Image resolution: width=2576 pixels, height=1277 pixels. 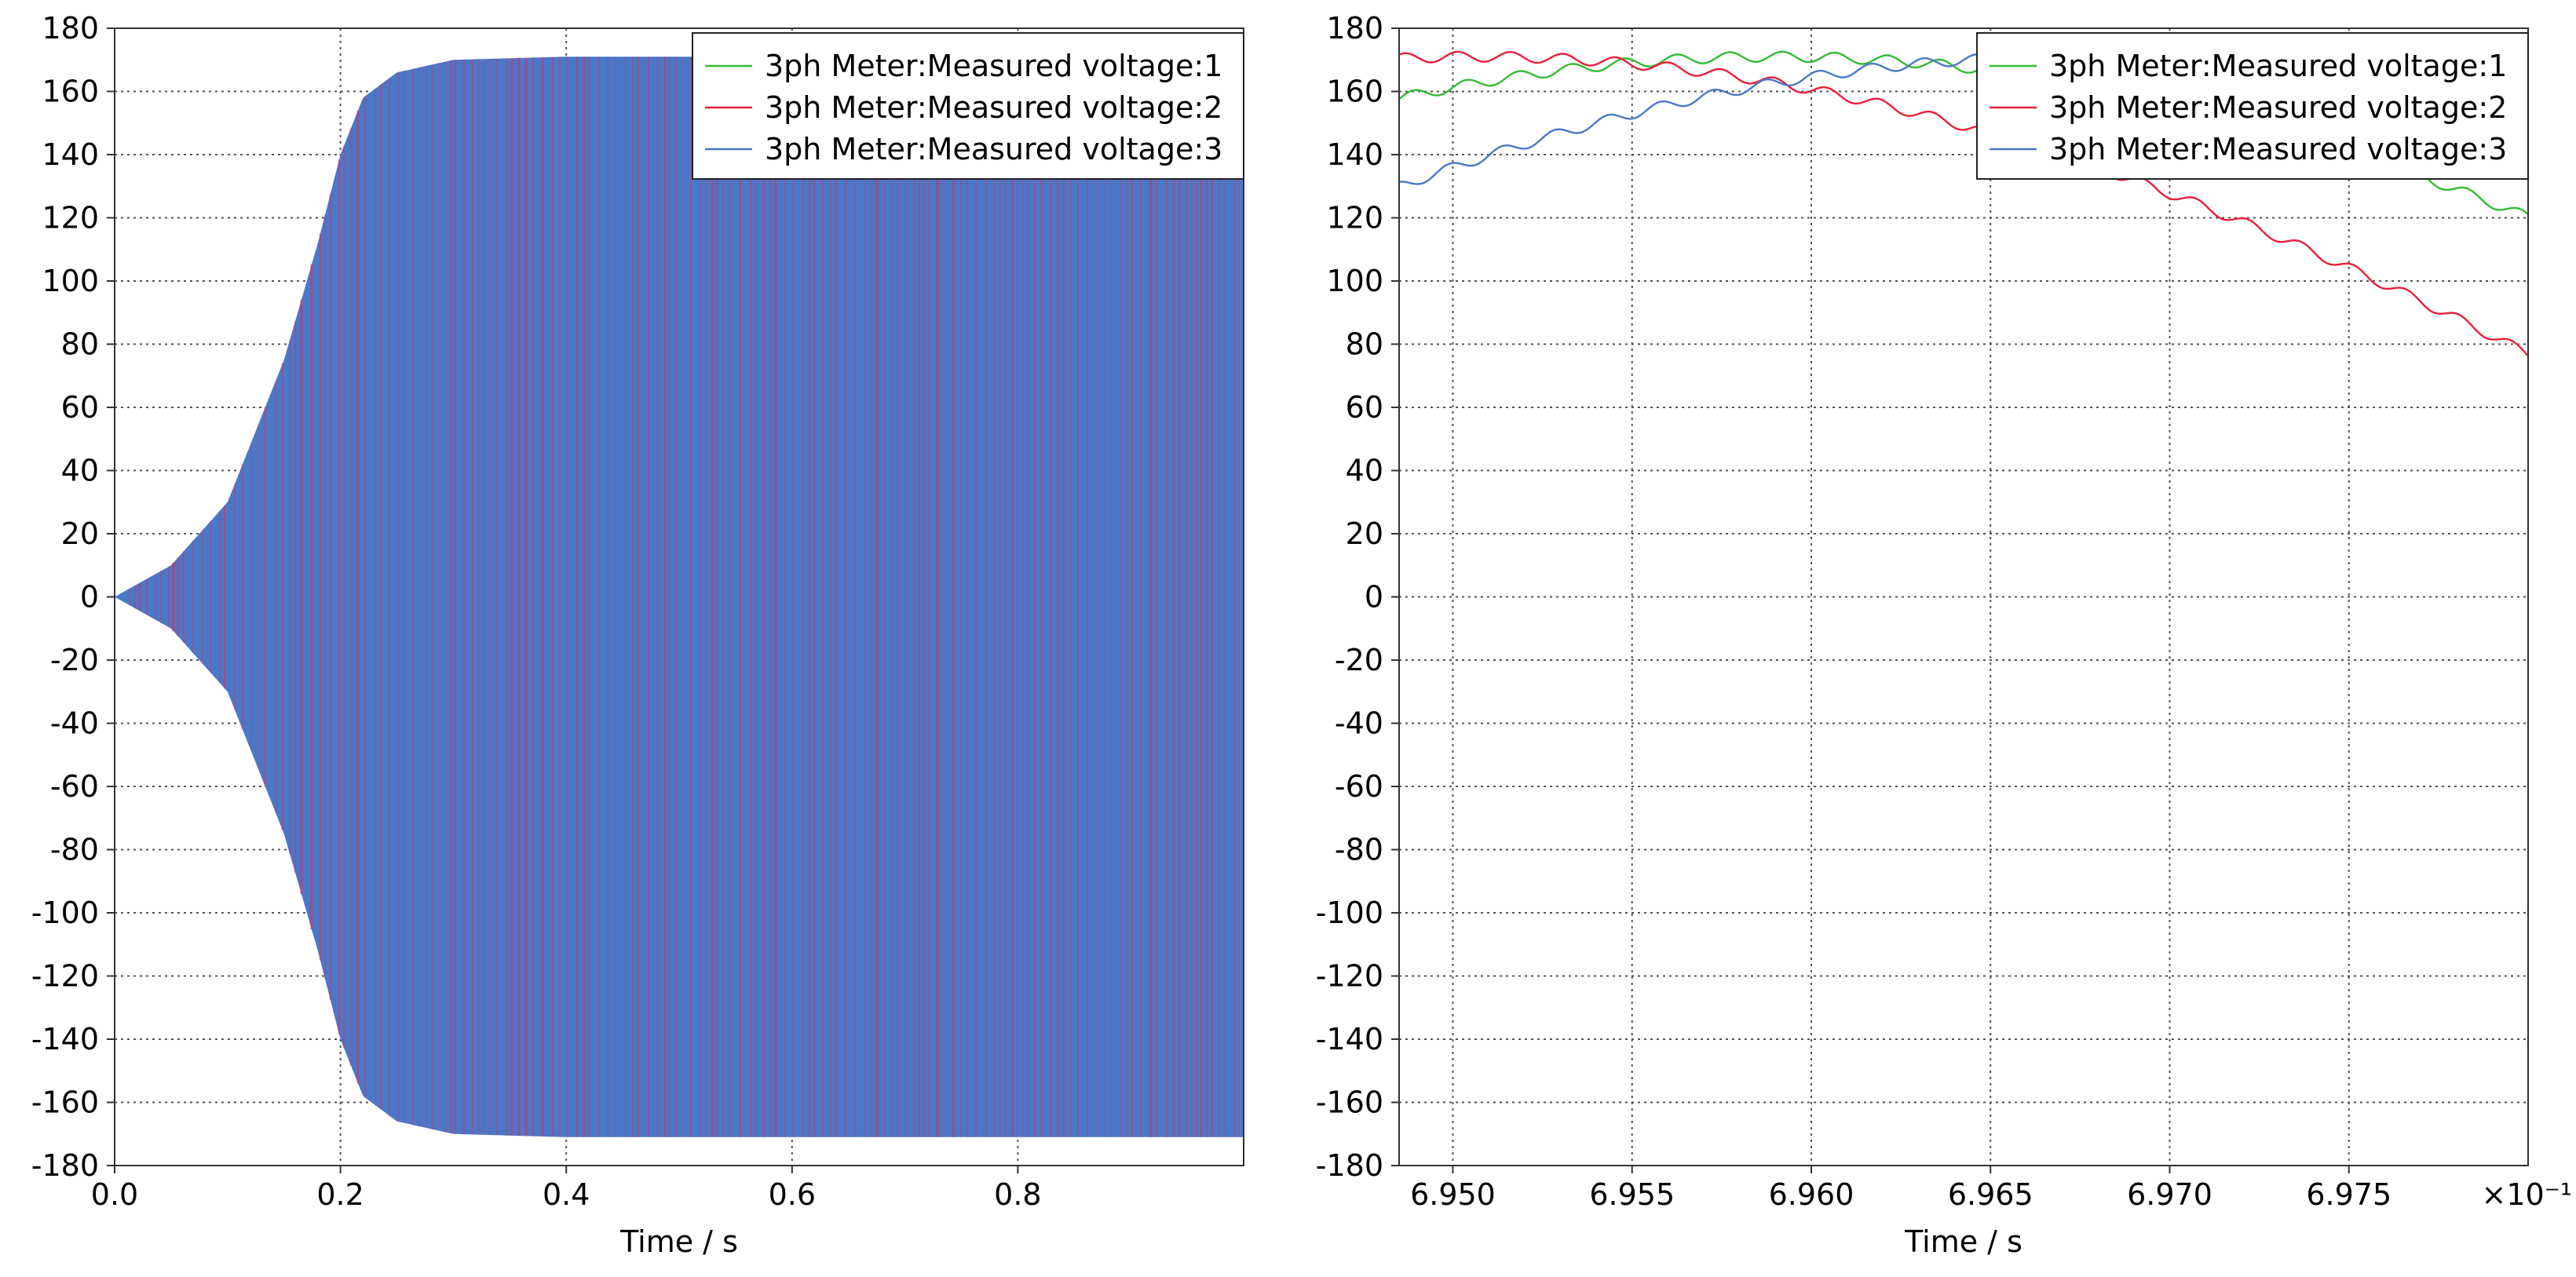 What do you see at coordinates (1811, 1194) in the screenshot?
I see `x-tick-label: 6.960` at bounding box center [1811, 1194].